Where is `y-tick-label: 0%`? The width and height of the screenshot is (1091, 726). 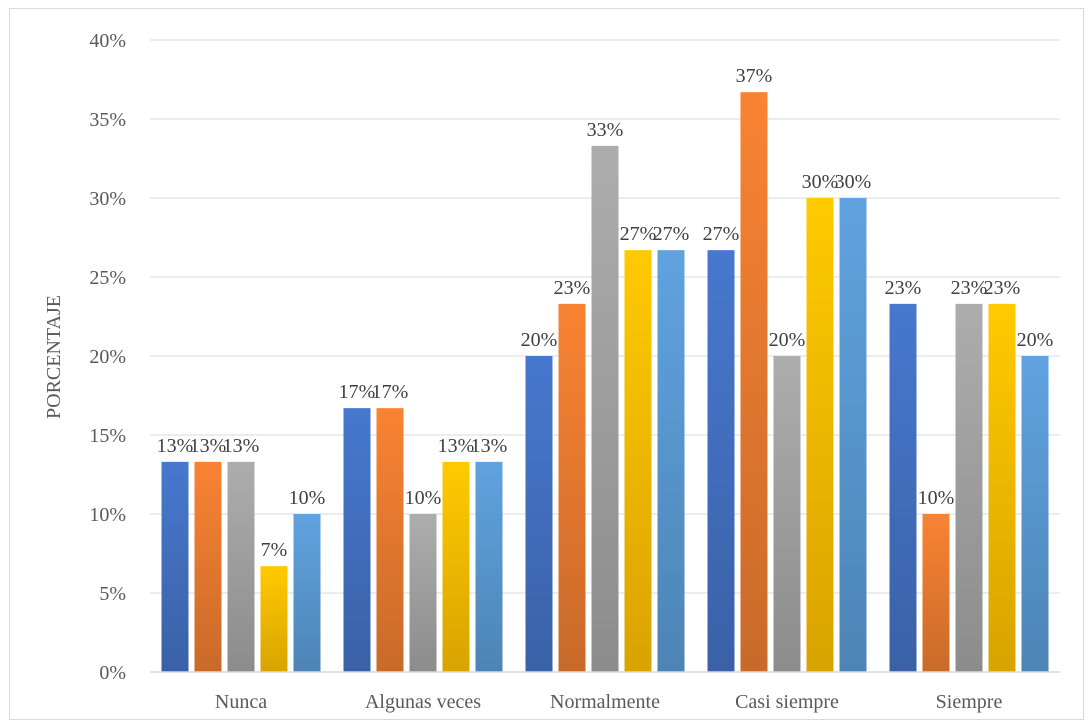
y-tick-label: 0% is located at coordinates (112, 673).